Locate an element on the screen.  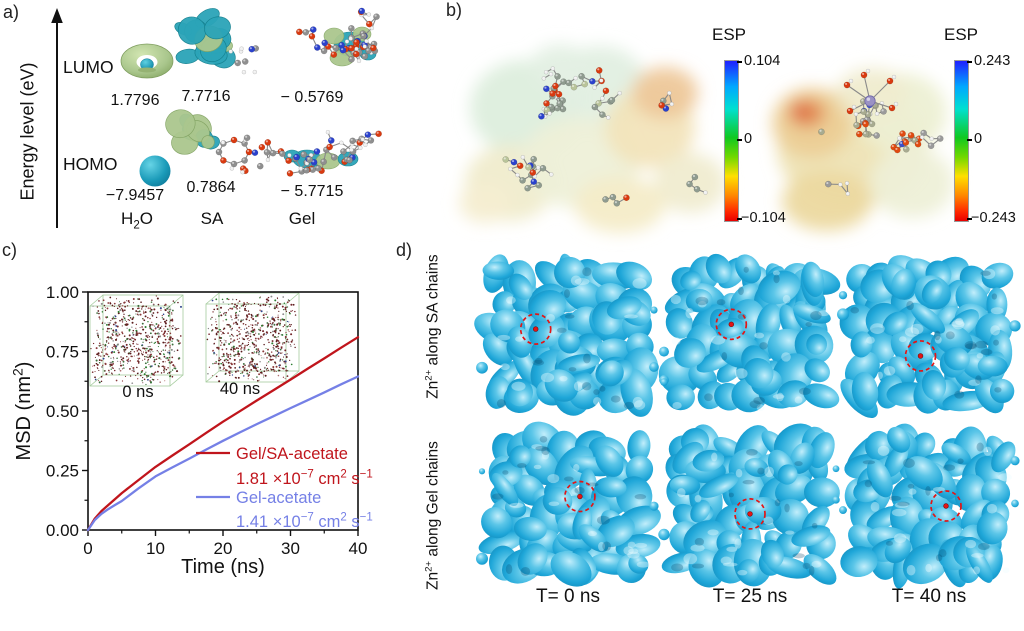
svg-text: 10 is located at coordinates (155, 548).